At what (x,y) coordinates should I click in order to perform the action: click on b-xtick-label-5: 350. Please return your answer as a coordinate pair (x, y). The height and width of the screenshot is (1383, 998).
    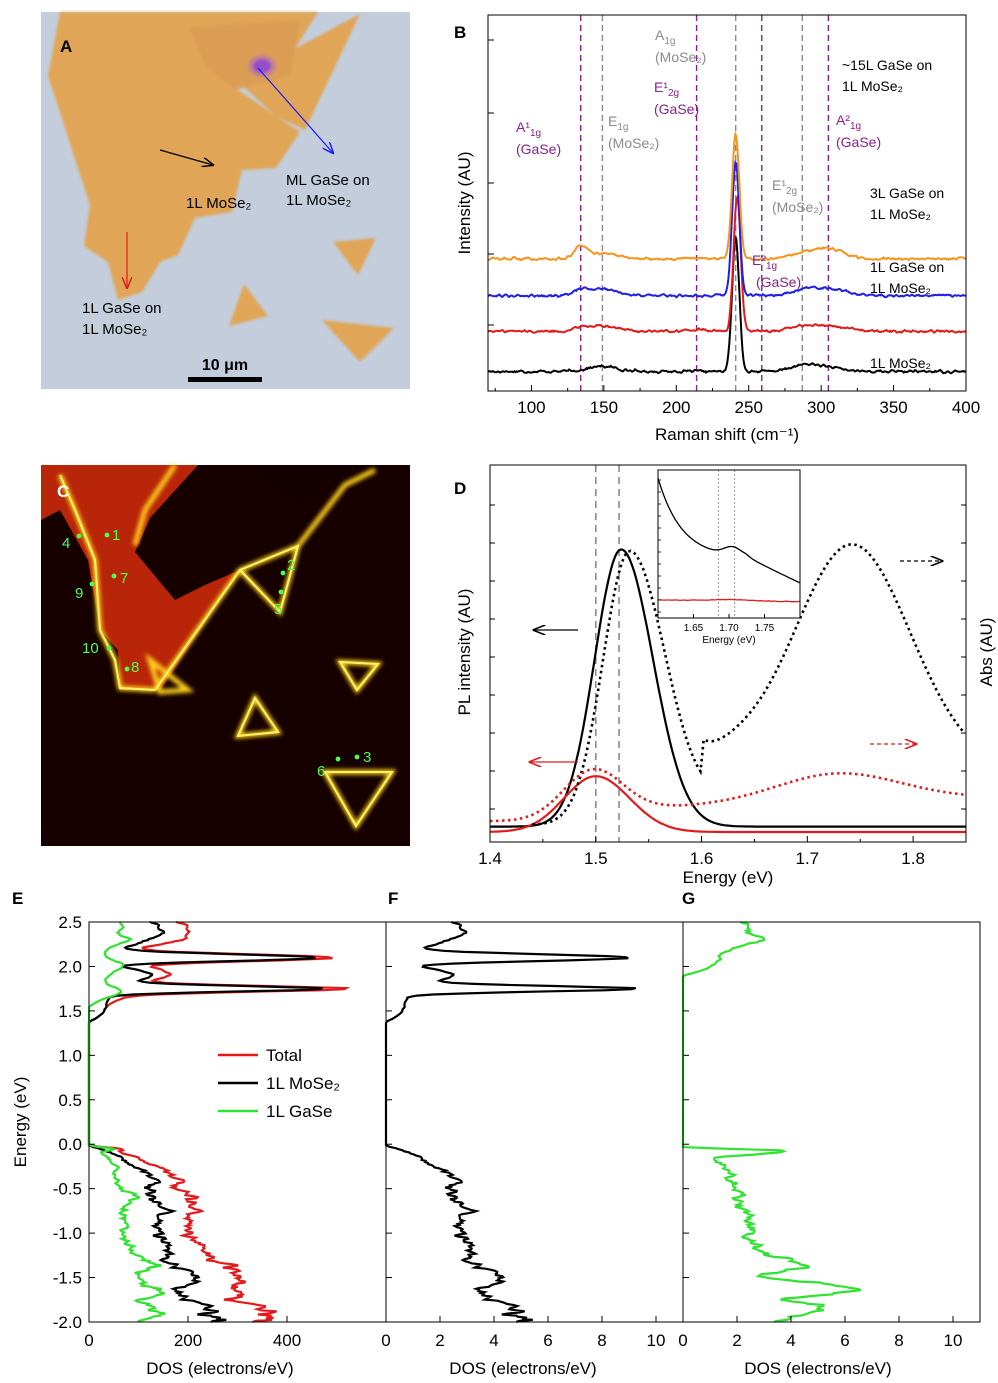
    Looking at the image, I should click on (893, 407).